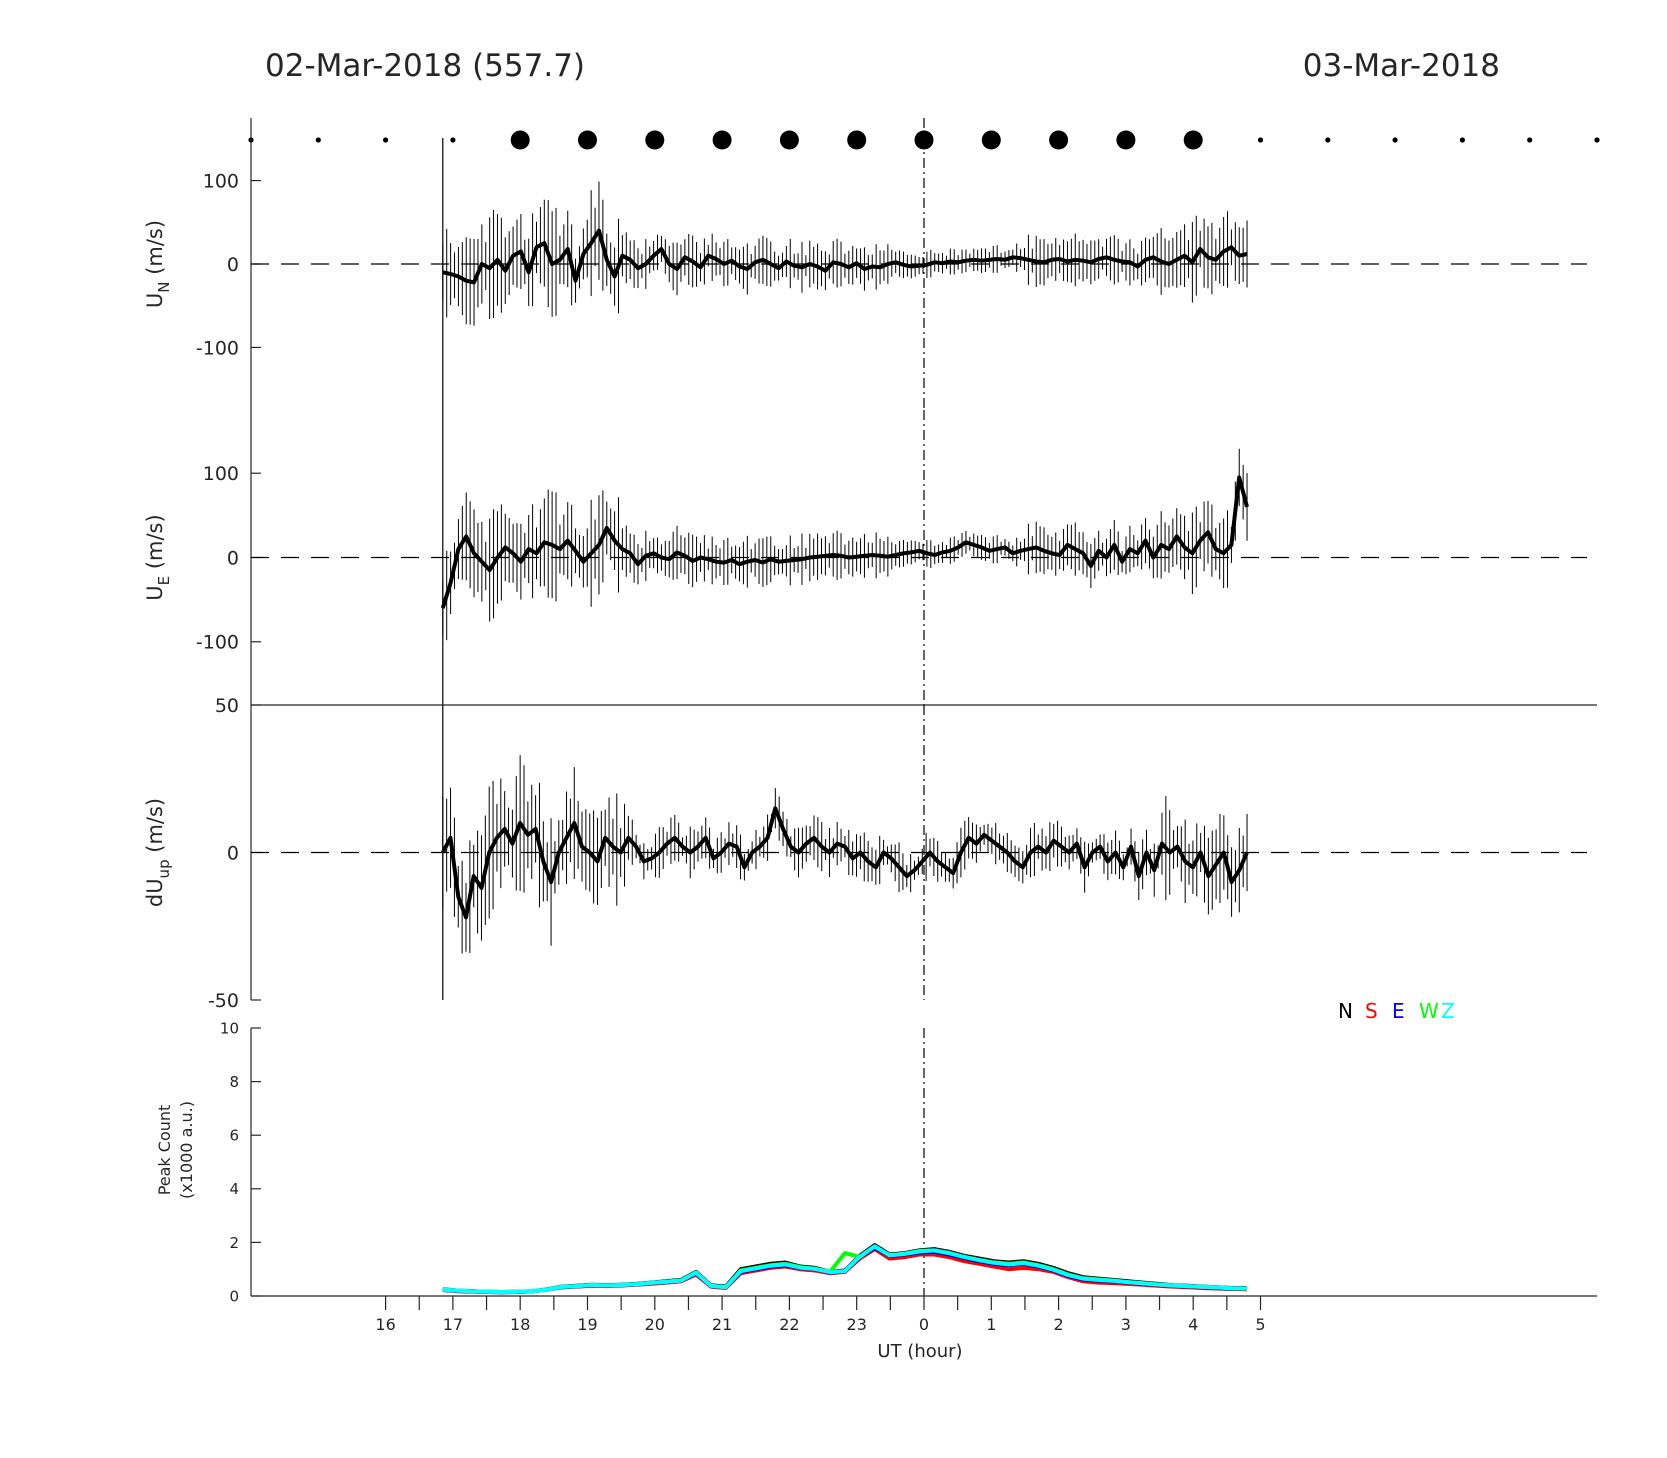 The width and height of the screenshot is (1667, 1458). Describe the element at coordinates (655, 1324) in the screenshot. I see `x-tick-label: 20` at that location.